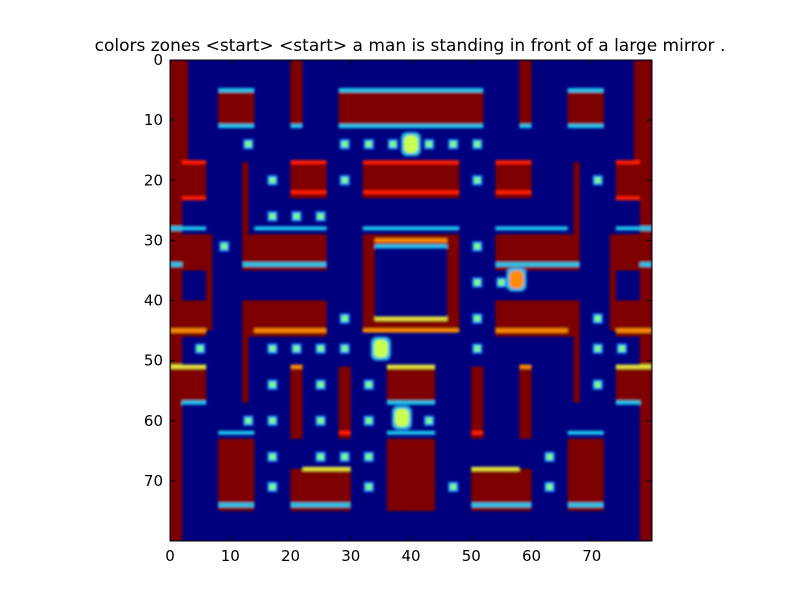 The image size is (800, 600). I want to click on y-tick-label: 40, so click(153, 301).